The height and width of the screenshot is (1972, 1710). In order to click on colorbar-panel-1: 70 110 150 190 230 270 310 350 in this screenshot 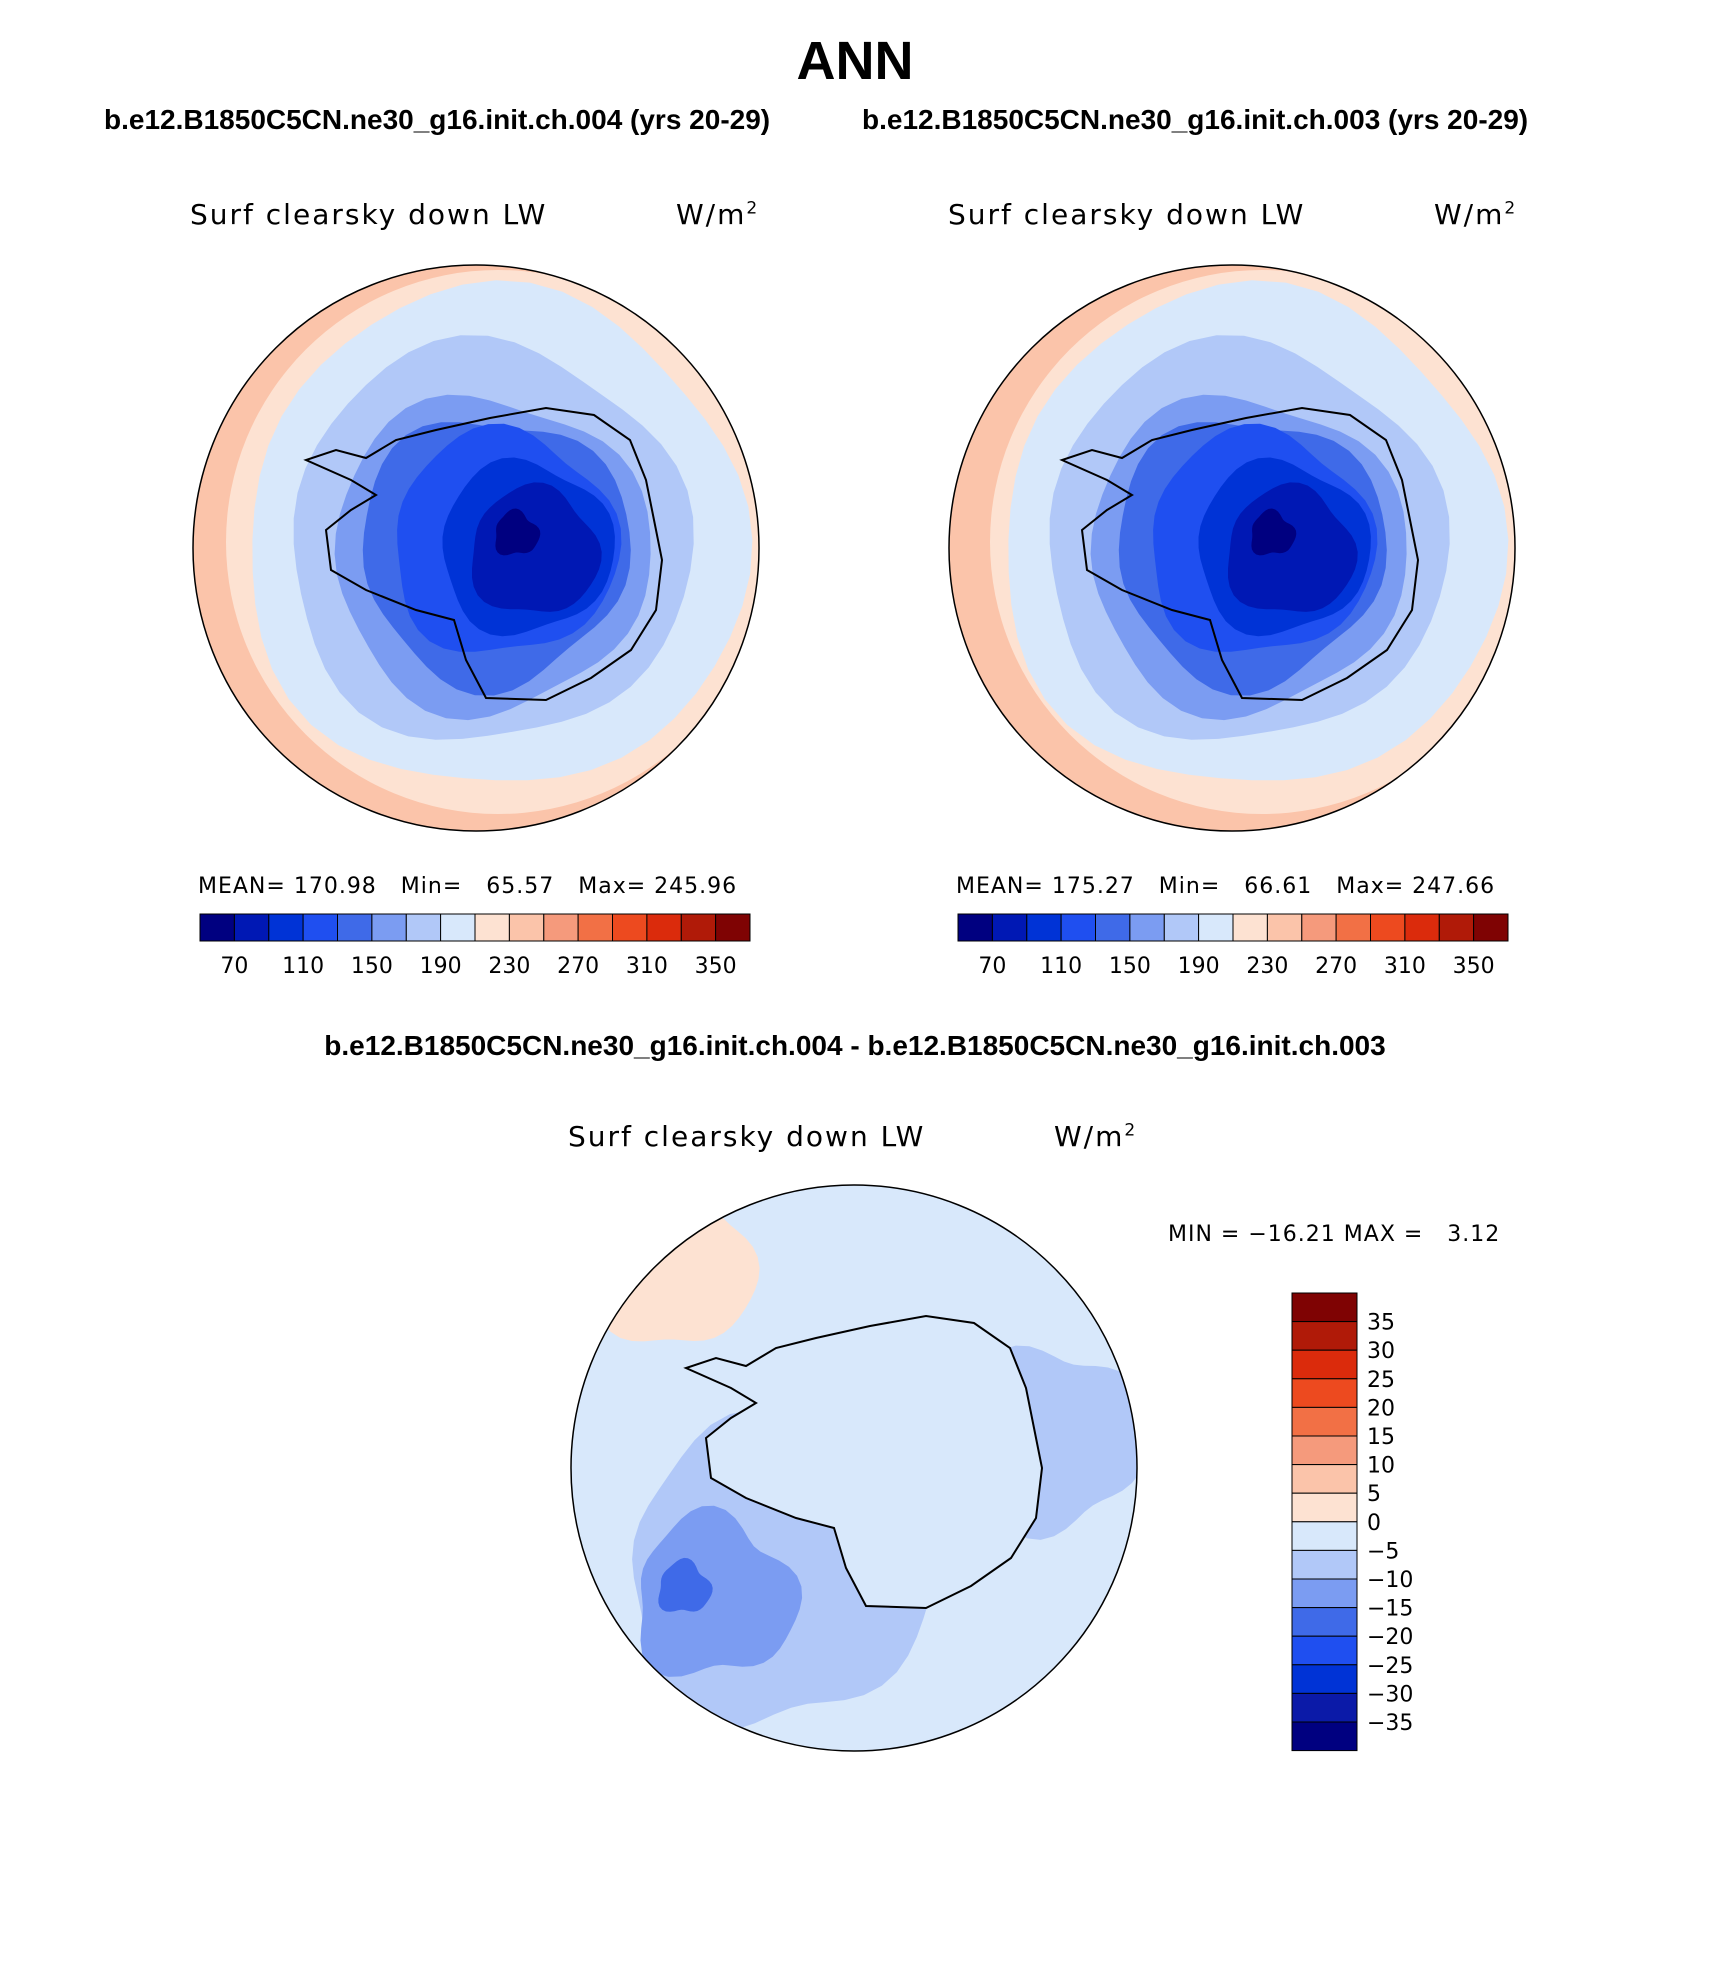, I will do `click(475, 946)`.